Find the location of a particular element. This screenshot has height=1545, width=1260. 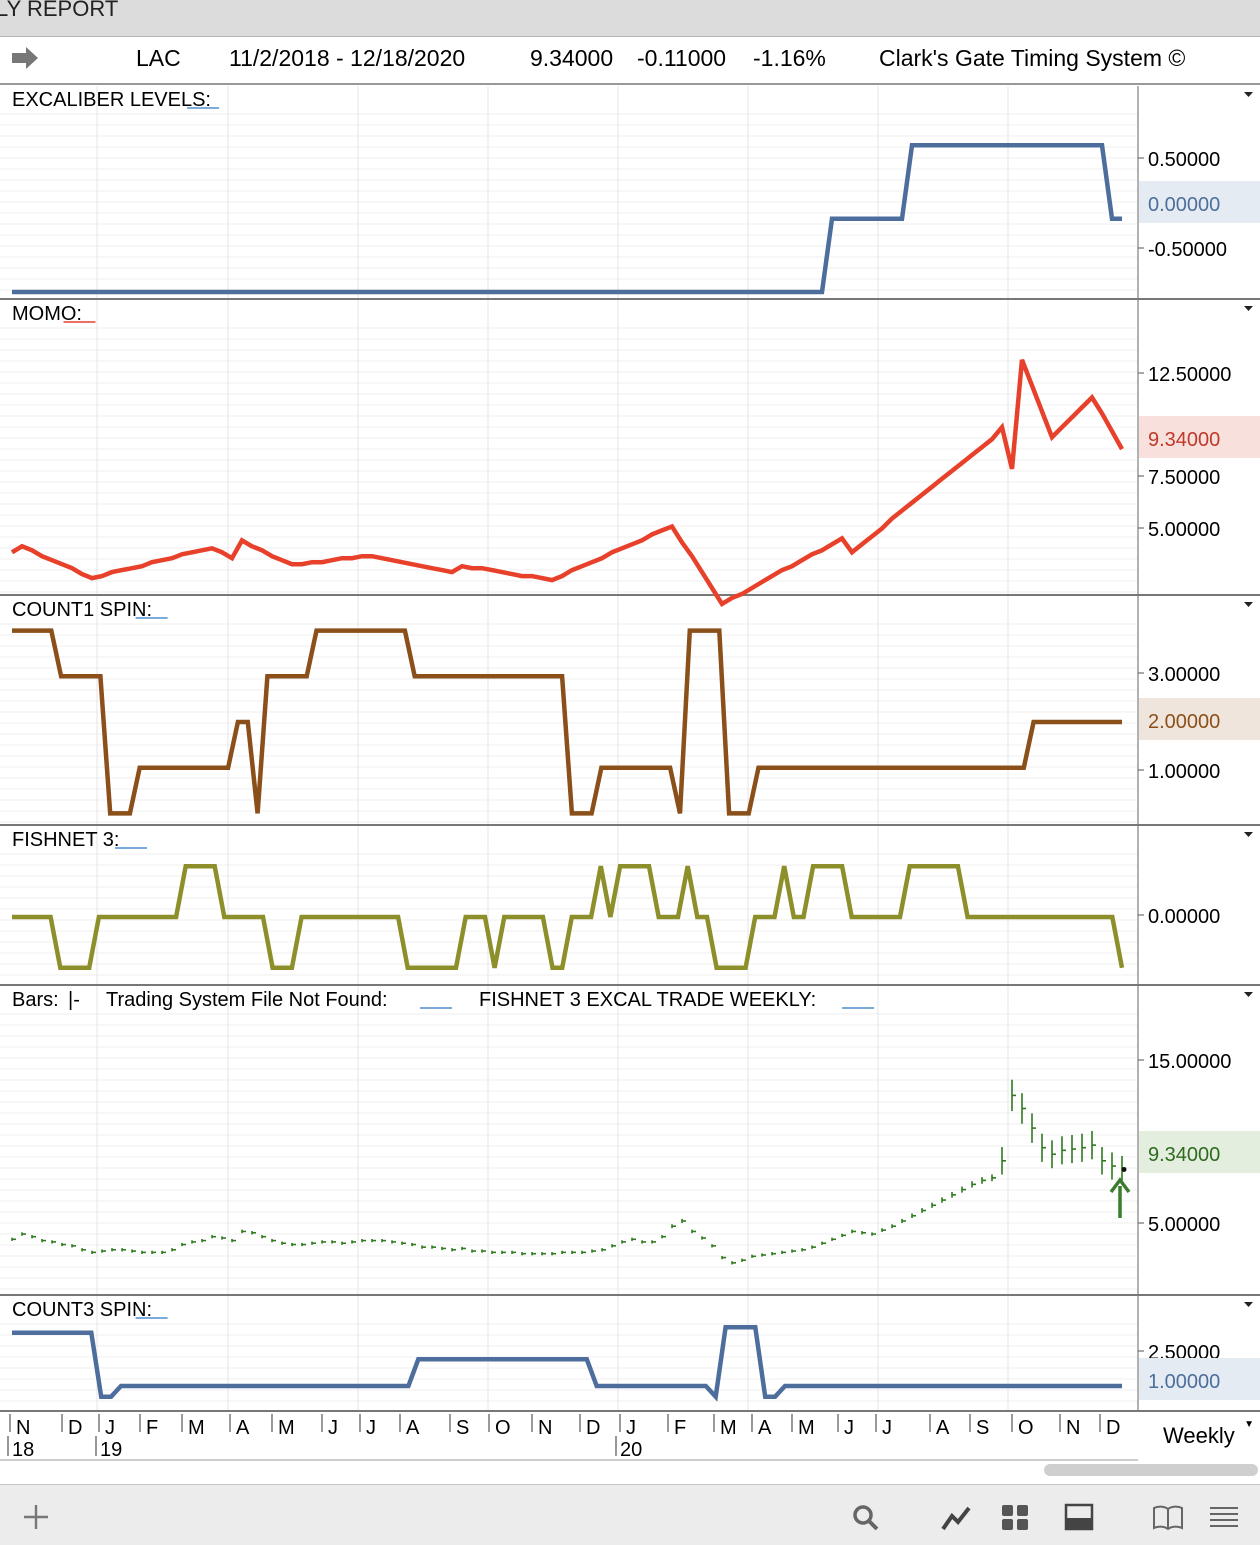

year-label: 18 is located at coordinates (23, 1450).